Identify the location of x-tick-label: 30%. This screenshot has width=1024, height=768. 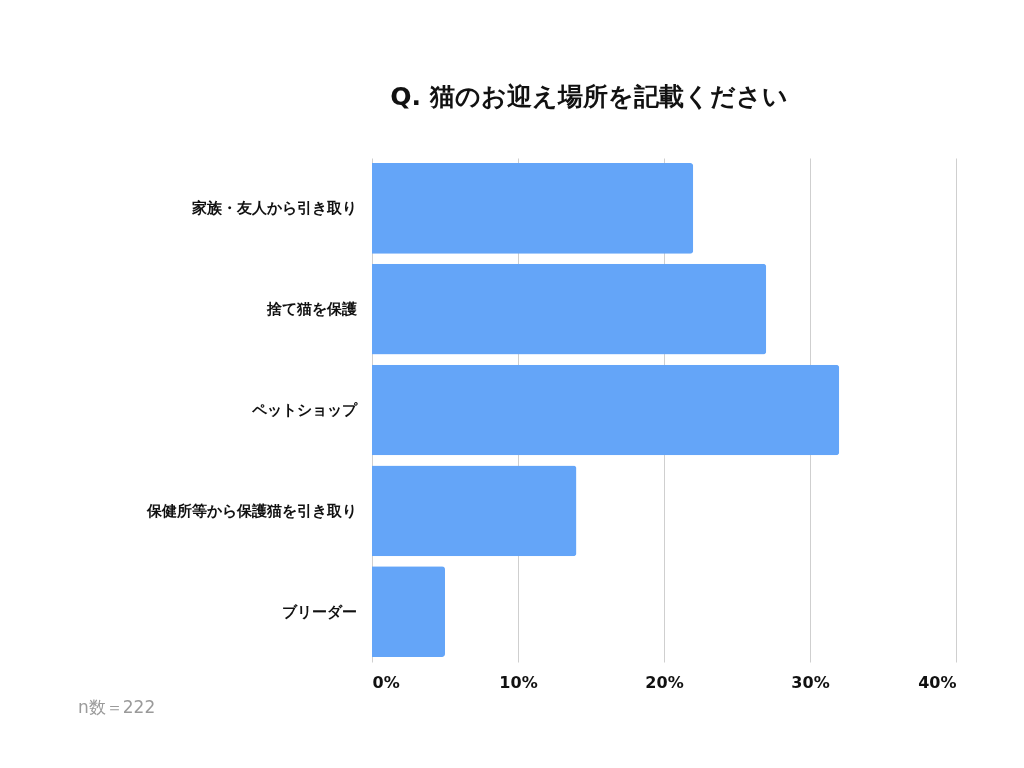
(810, 682).